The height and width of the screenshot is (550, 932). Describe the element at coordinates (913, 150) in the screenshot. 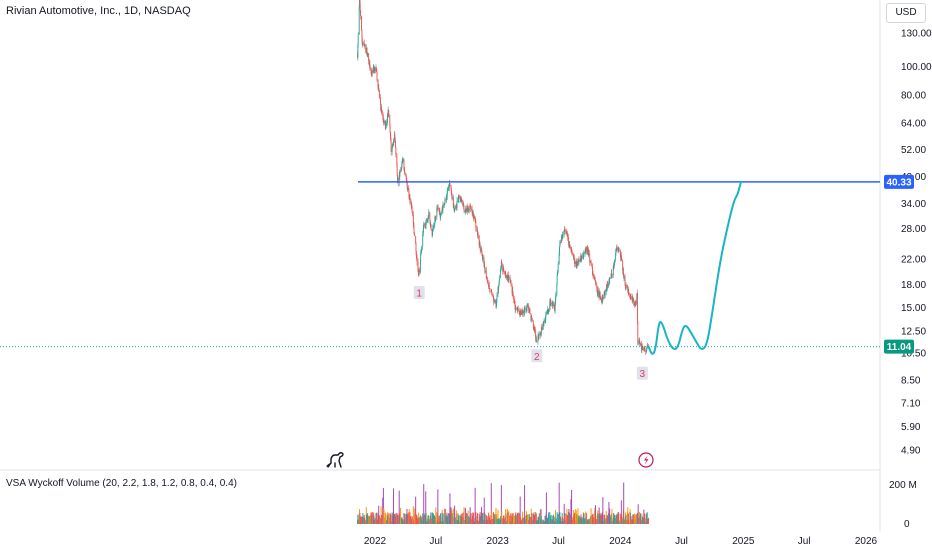

I see `y-tick-label: 52.00` at that location.